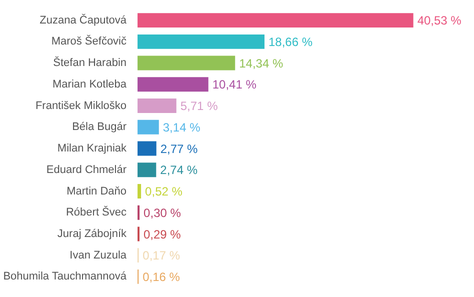  What do you see at coordinates (96, 191) in the screenshot?
I see `y-tick-label: Martin Daňo` at bounding box center [96, 191].